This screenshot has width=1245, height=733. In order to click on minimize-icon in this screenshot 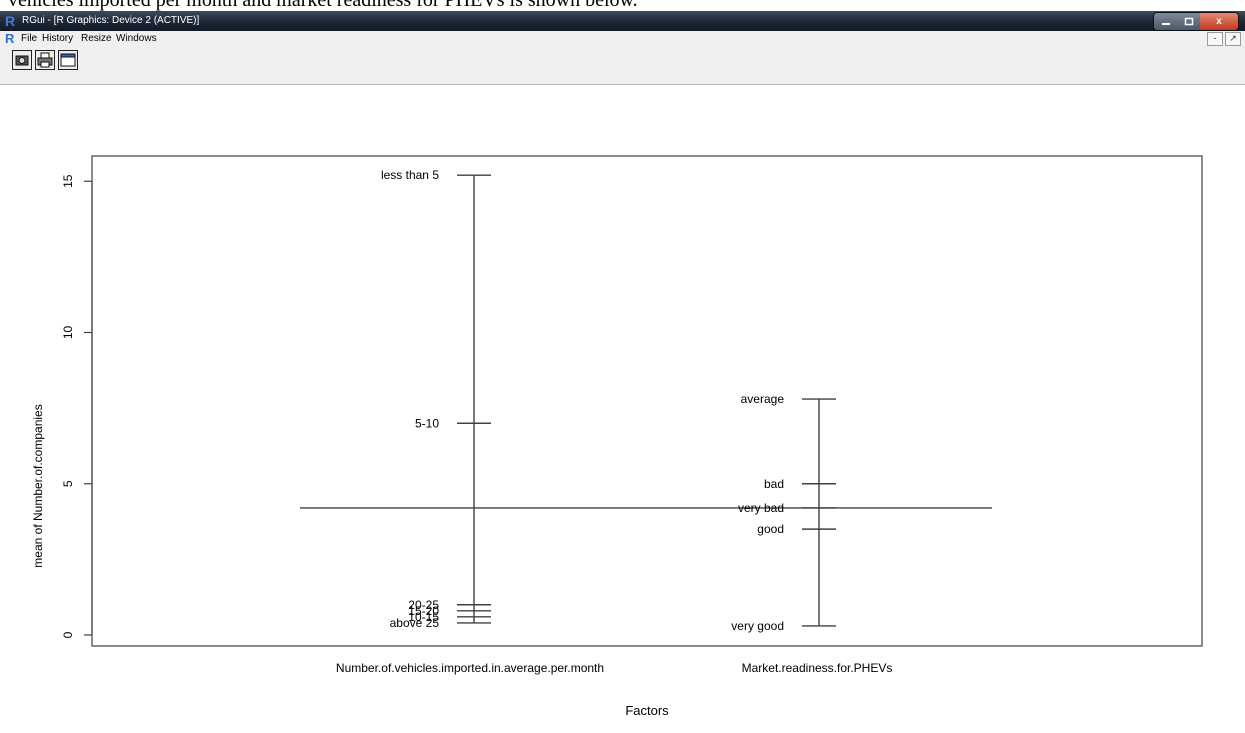, I will do `click(1166, 23)`.